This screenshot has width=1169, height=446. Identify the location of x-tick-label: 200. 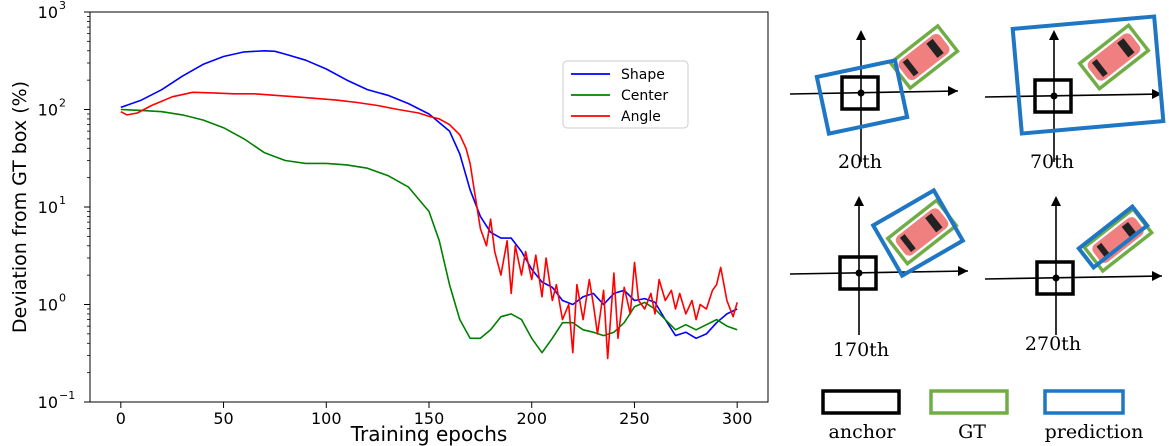
(531, 418).